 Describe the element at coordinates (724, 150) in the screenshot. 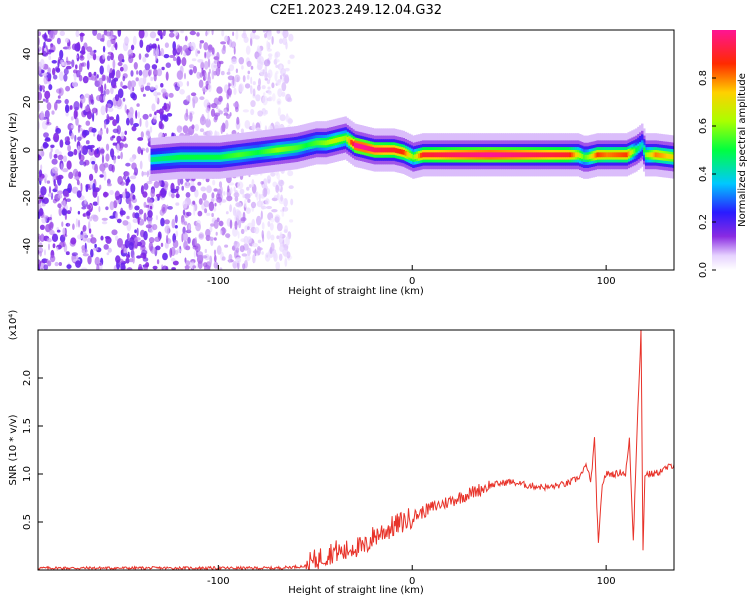

I see `colorbar-gradient` at that location.